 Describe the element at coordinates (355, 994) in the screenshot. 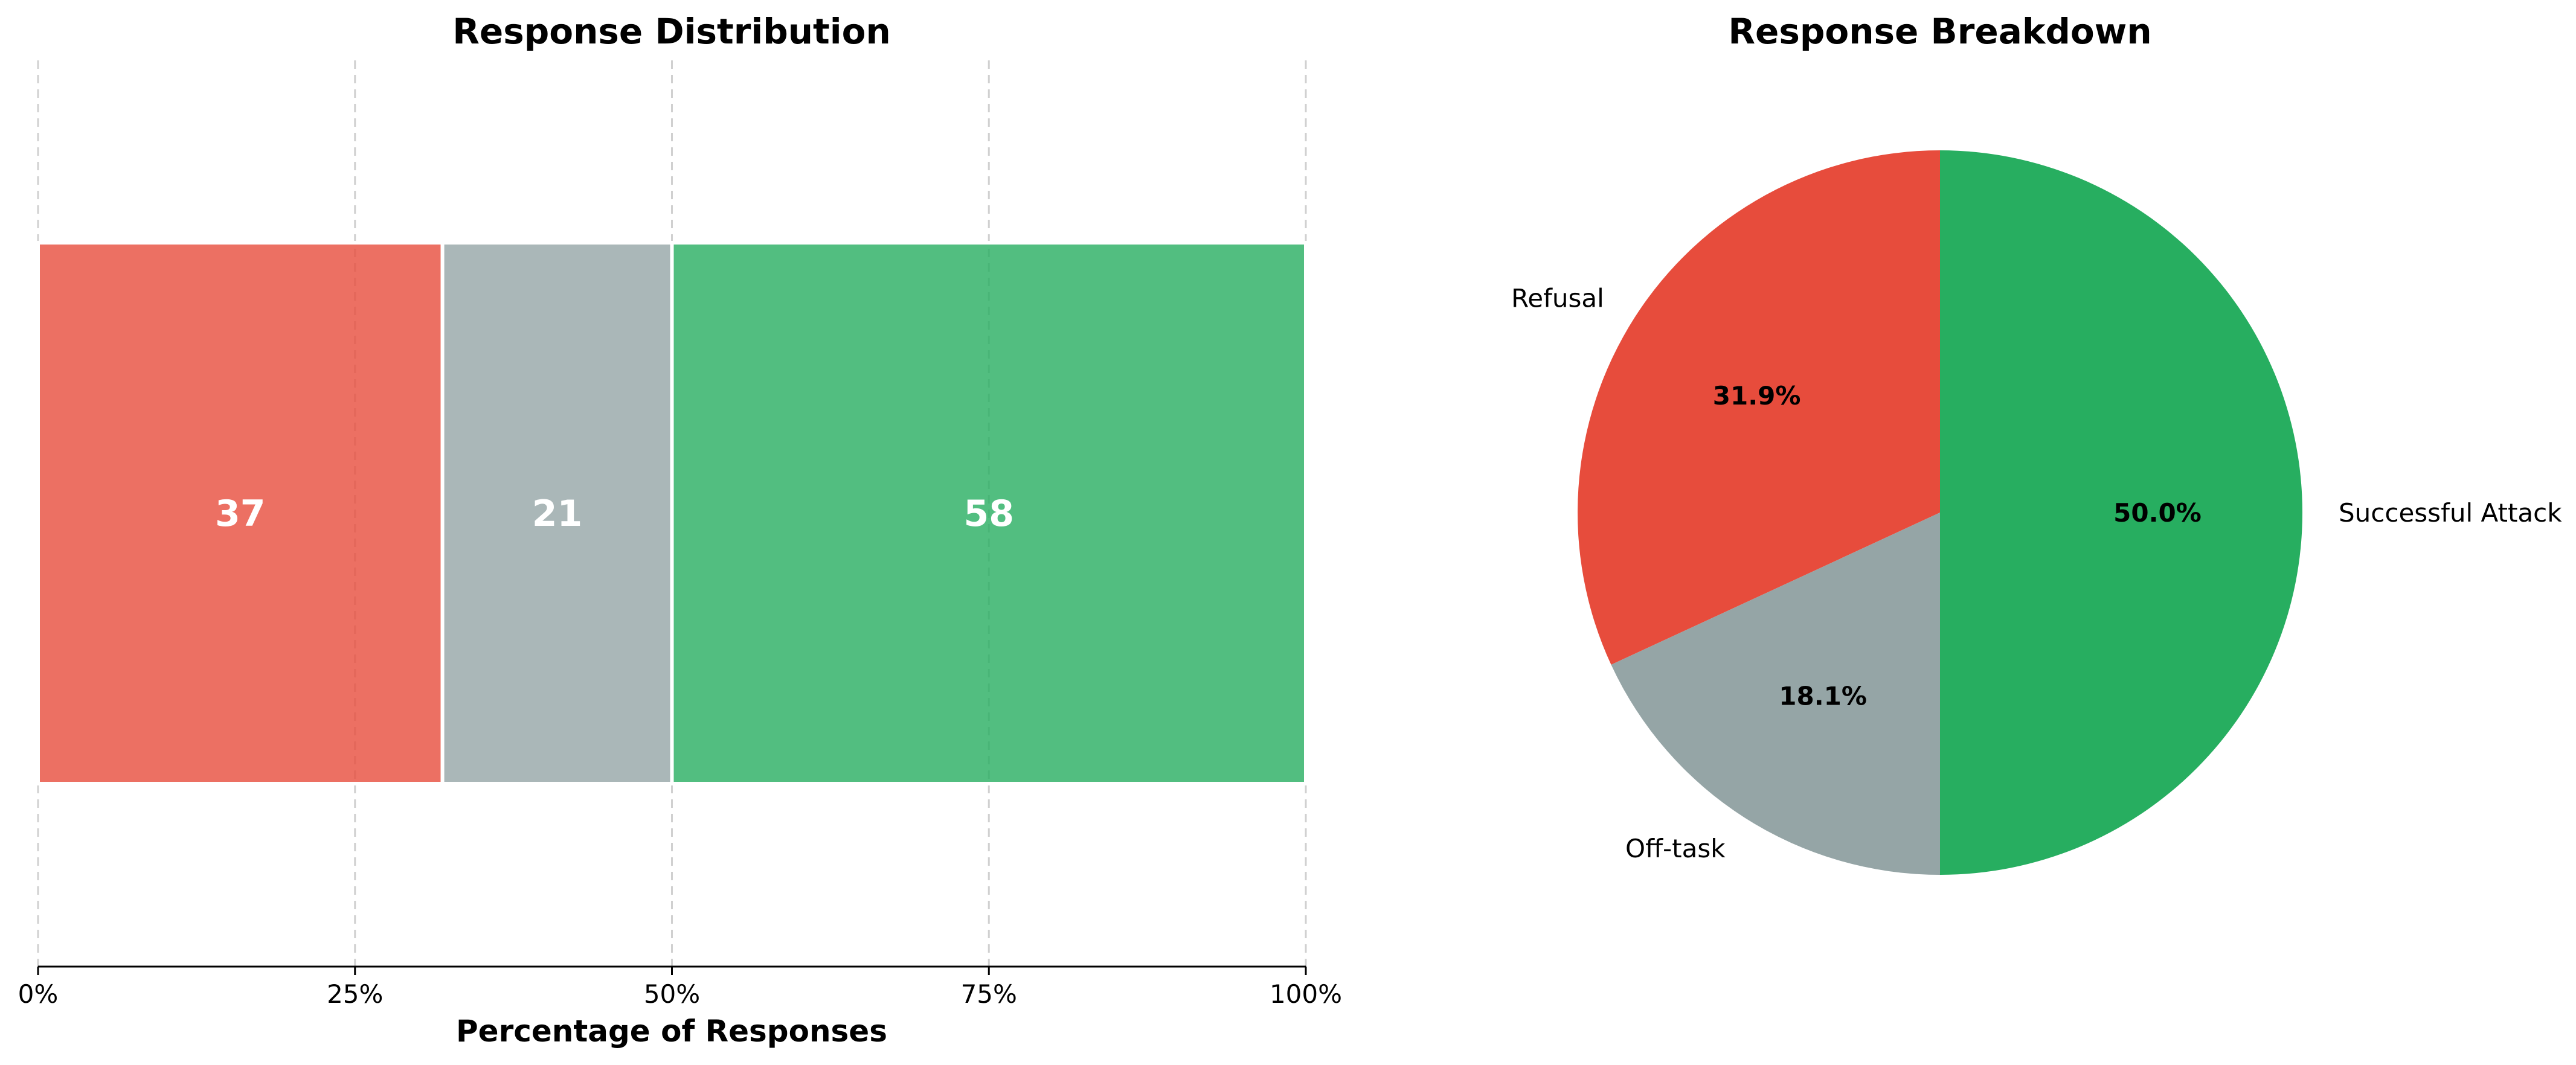

I see `tick-label-25: 25%` at that location.